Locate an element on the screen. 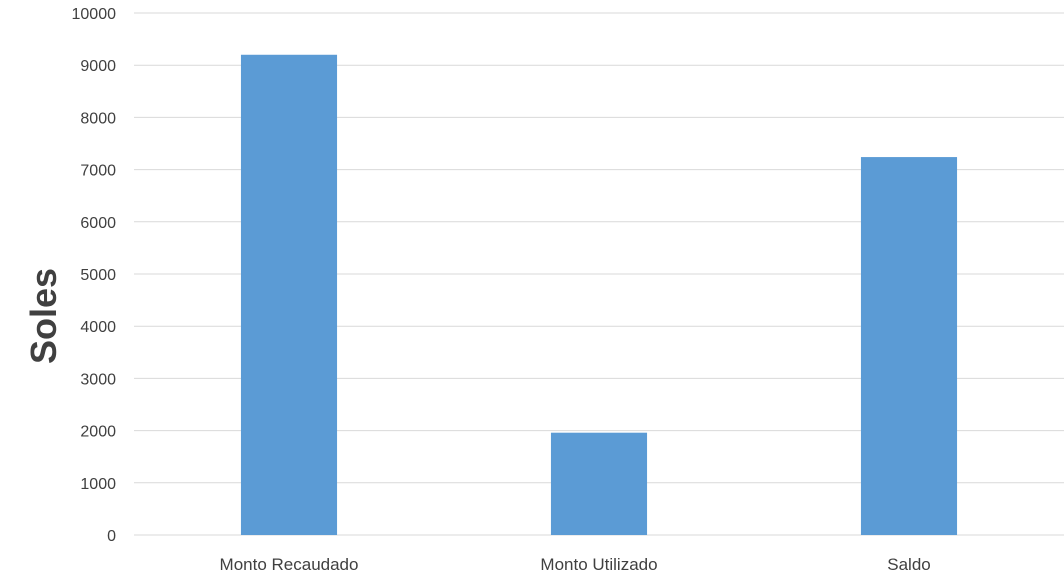 This screenshot has height=578, width=1064. y-tick-label: 4000 is located at coordinates (98, 327).